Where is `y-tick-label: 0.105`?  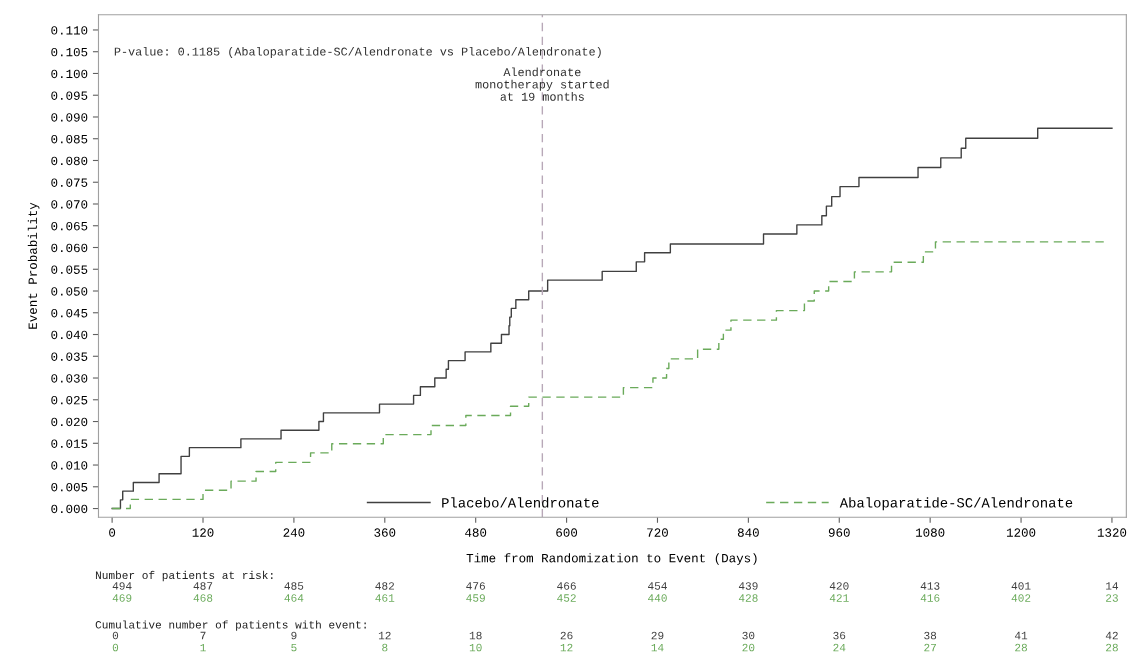
y-tick-label: 0.105 is located at coordinates (69, 52).